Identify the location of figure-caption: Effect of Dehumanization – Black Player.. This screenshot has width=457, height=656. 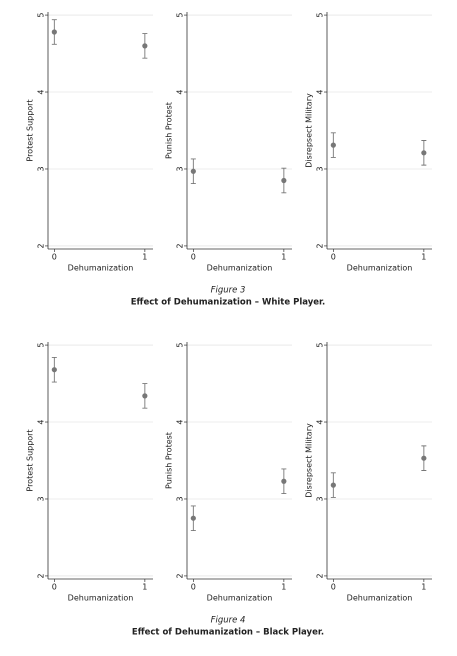
(228, 633).